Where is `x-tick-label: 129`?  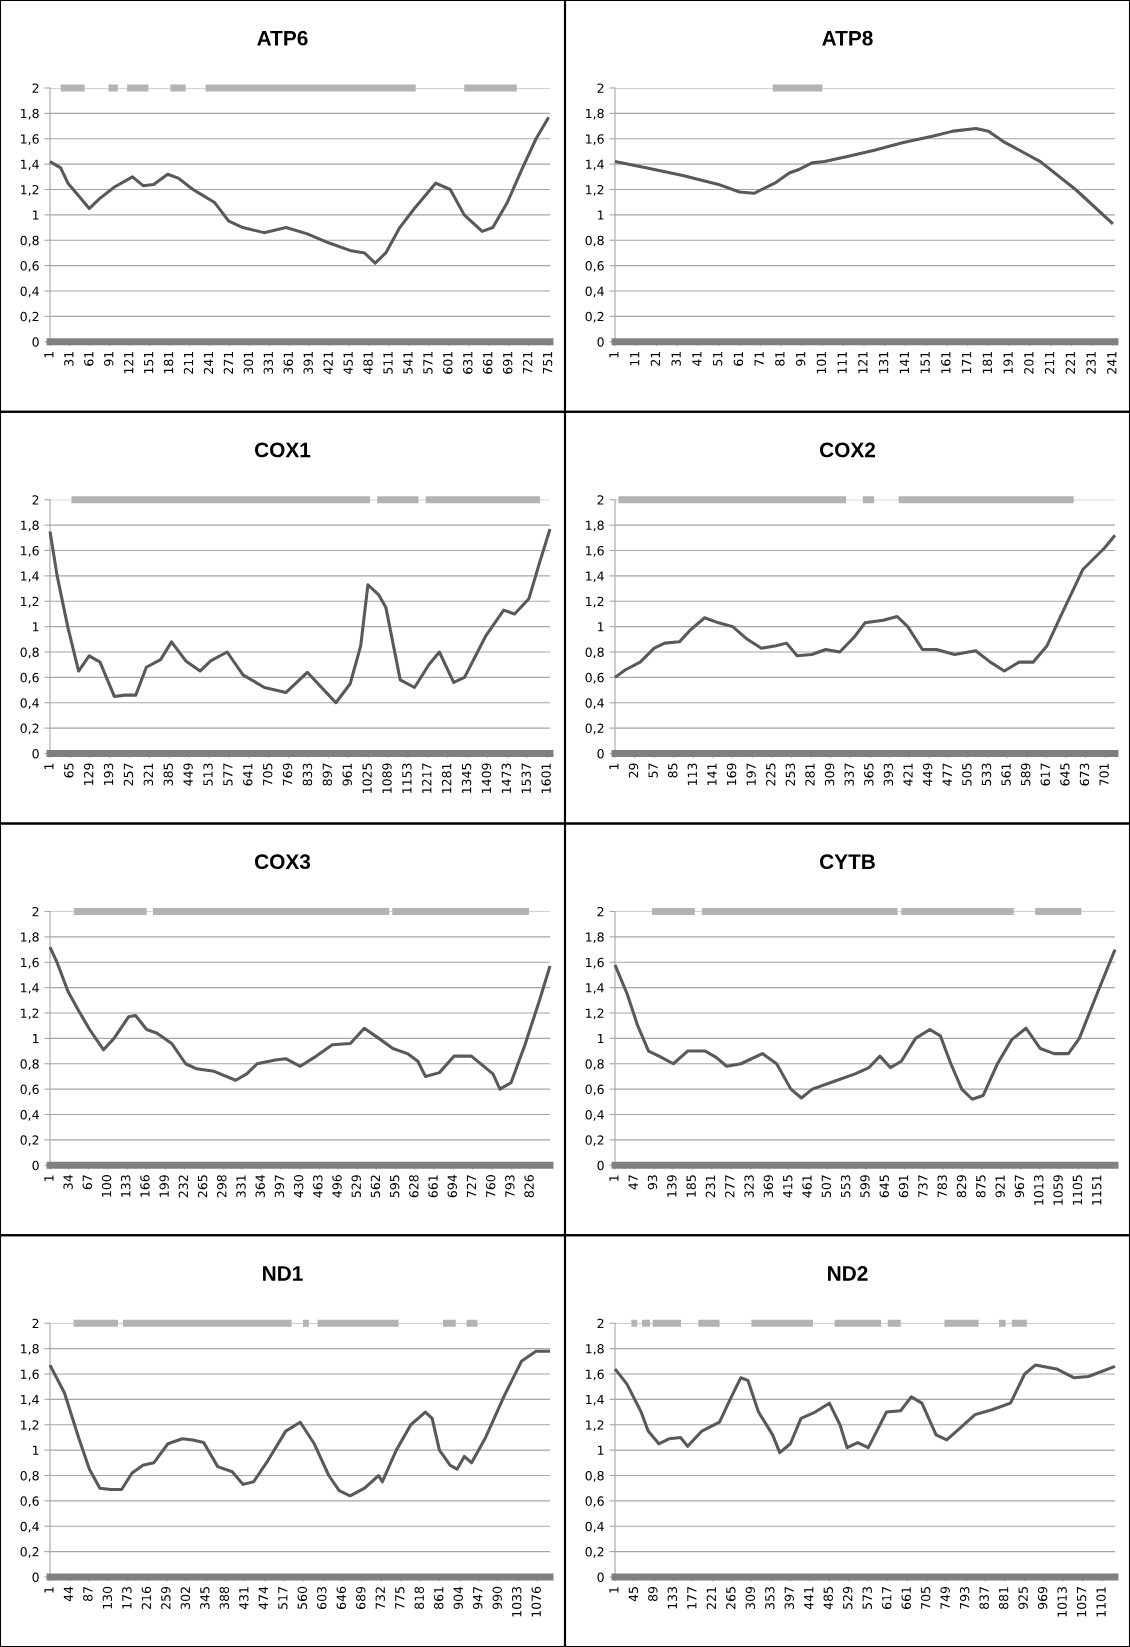
x-tick-label: 129 is located at coordinates (88, 774).